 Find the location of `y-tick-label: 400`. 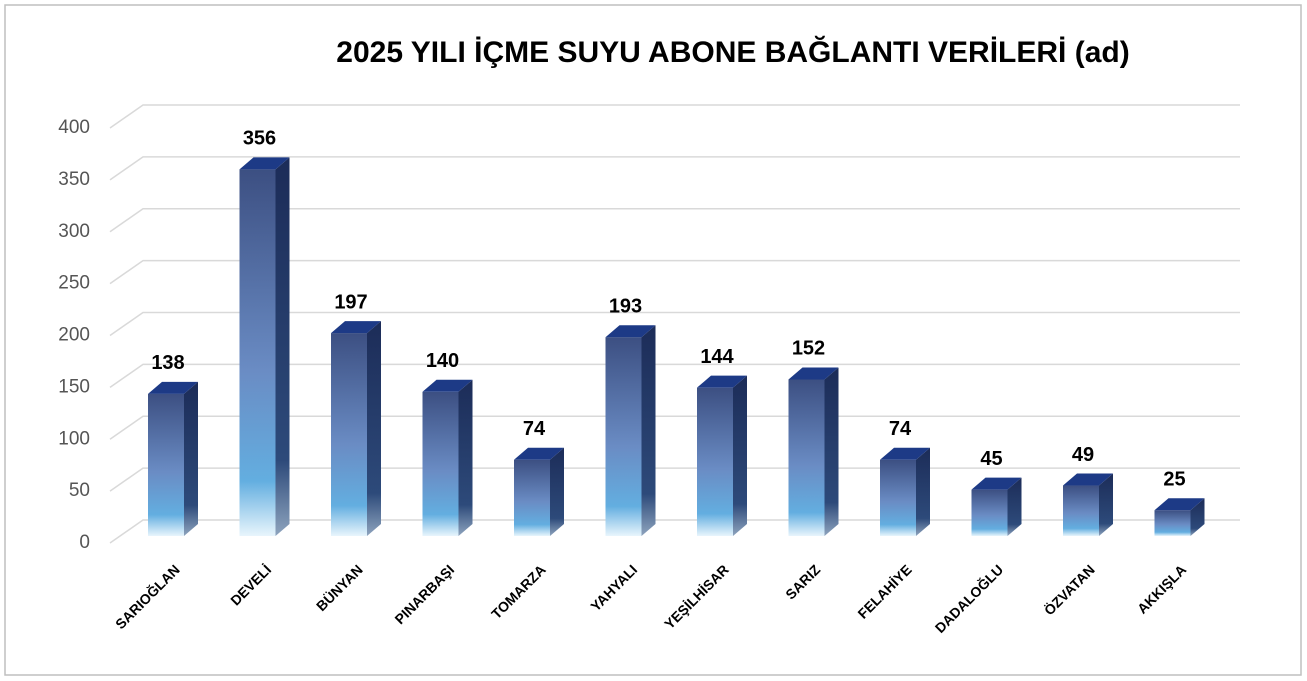

y-tick-label: 400 is located at coordinates (74, 127).